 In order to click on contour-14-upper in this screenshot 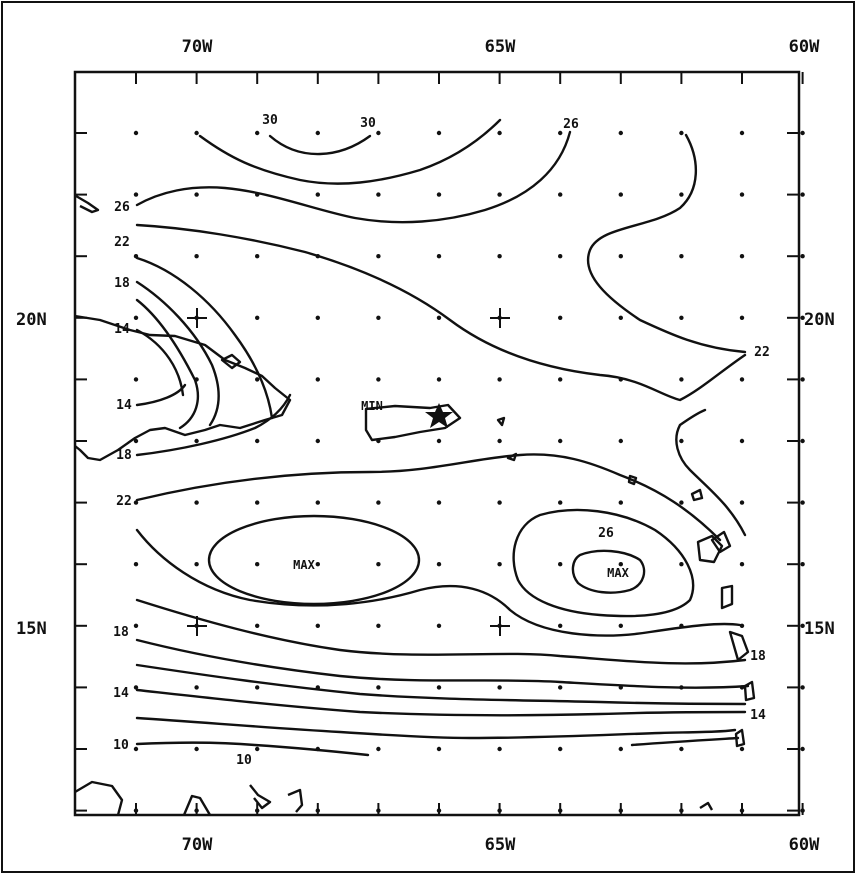, I will do `click(160, 362)`.